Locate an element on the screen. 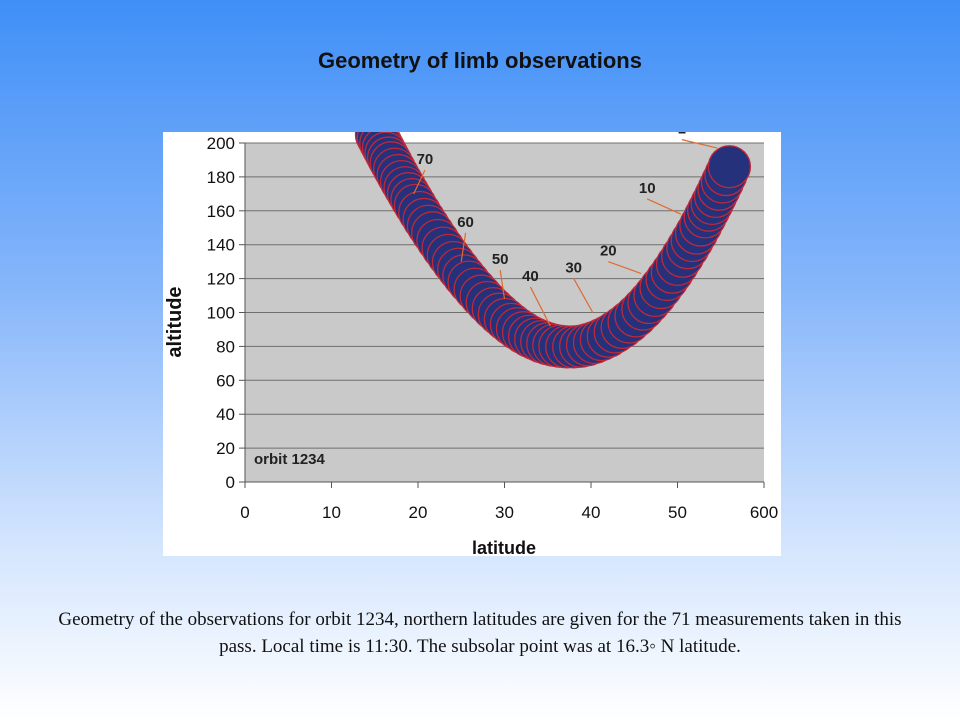  orbit-annotation: orbit 1234 is located at coordinates (290, 459).